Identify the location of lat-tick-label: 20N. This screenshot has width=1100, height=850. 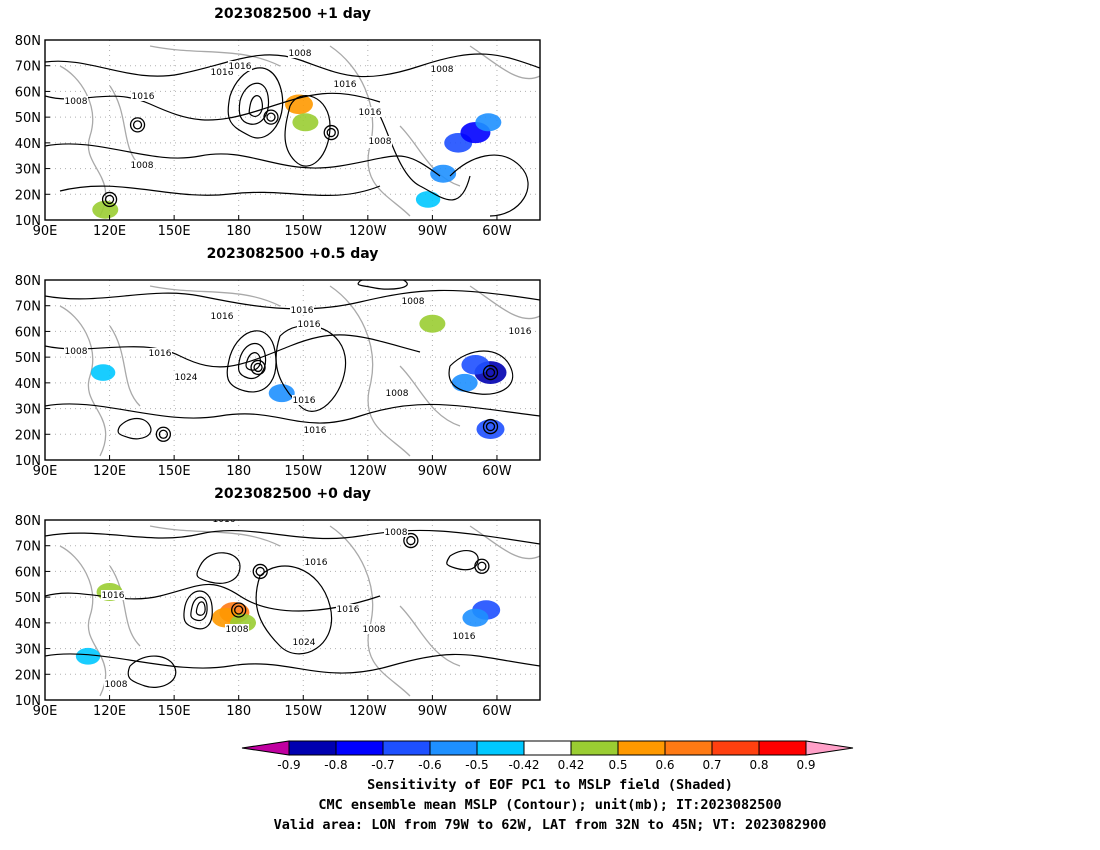
(28, 435).